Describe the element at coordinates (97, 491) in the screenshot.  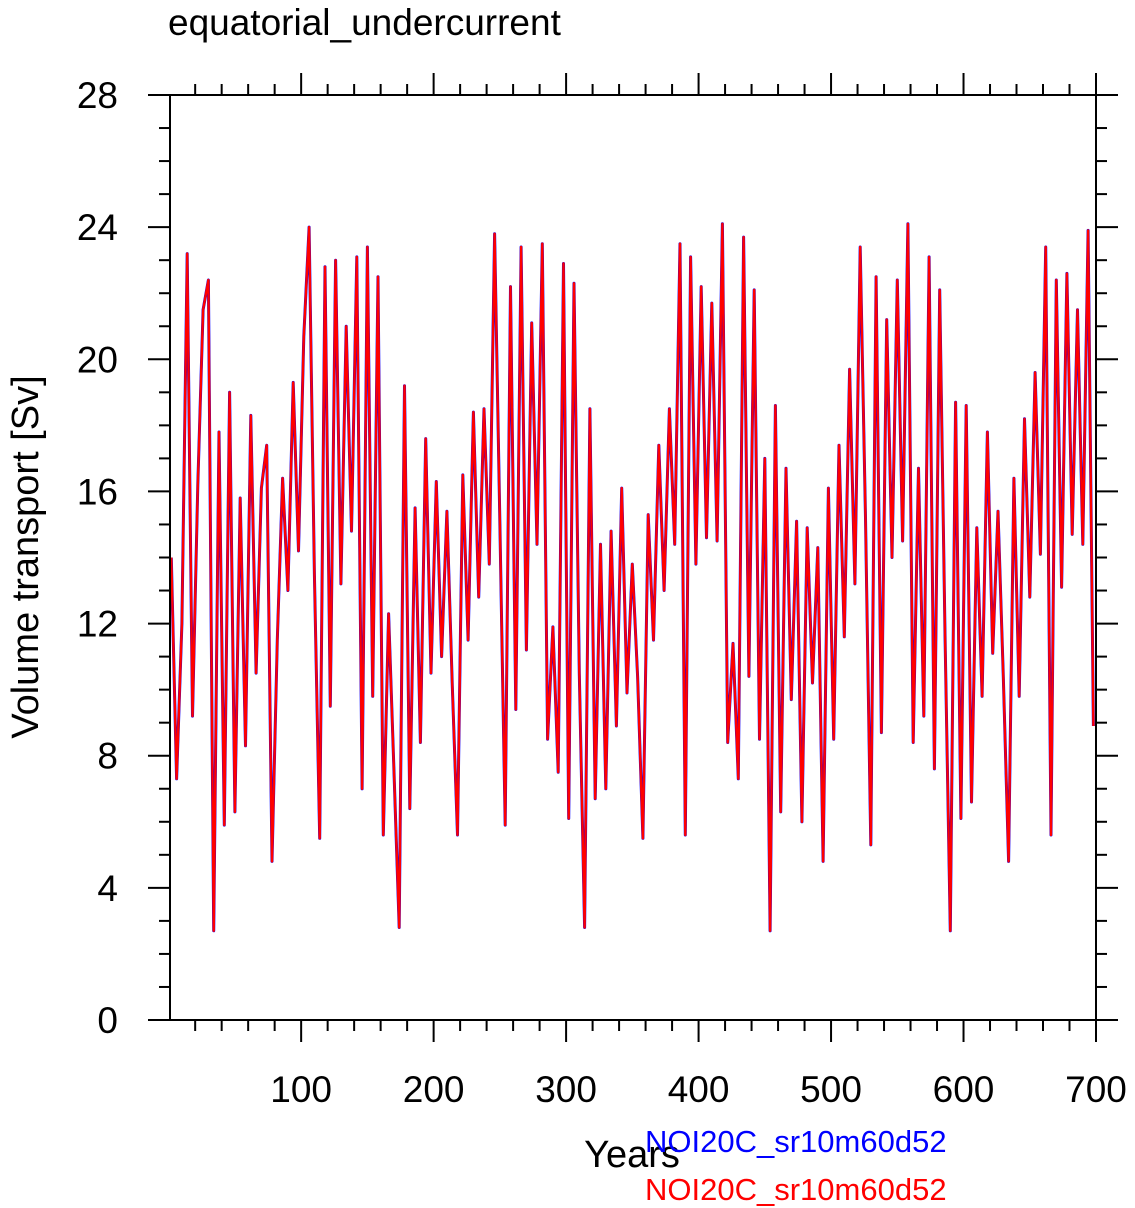
I see `y-tick-label: 16` at that location.